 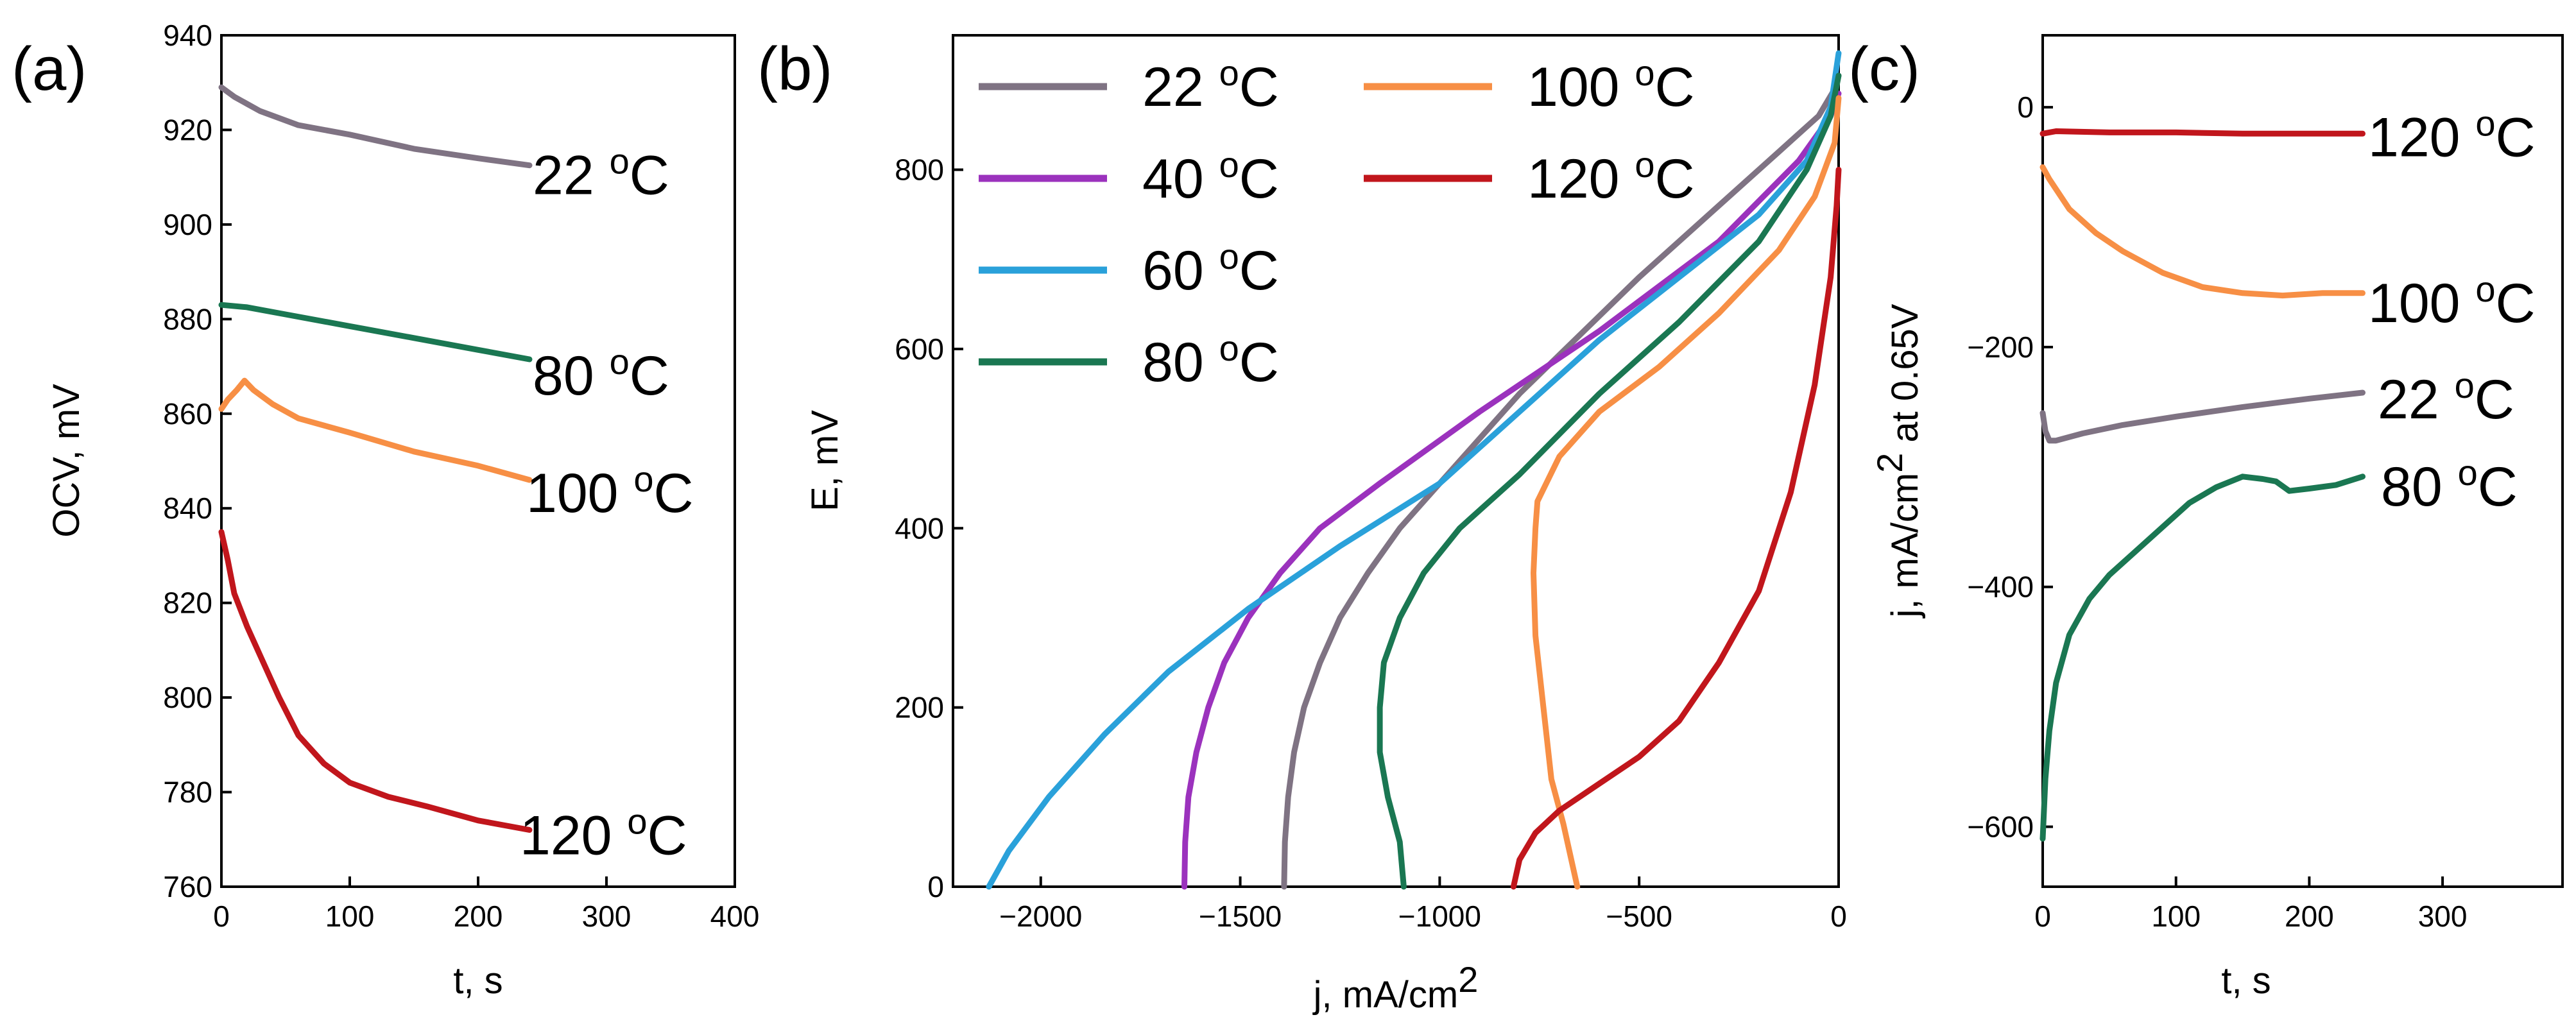 I want to click on panel-c-x-tick-label: 100, so click(x=2176, y=916).